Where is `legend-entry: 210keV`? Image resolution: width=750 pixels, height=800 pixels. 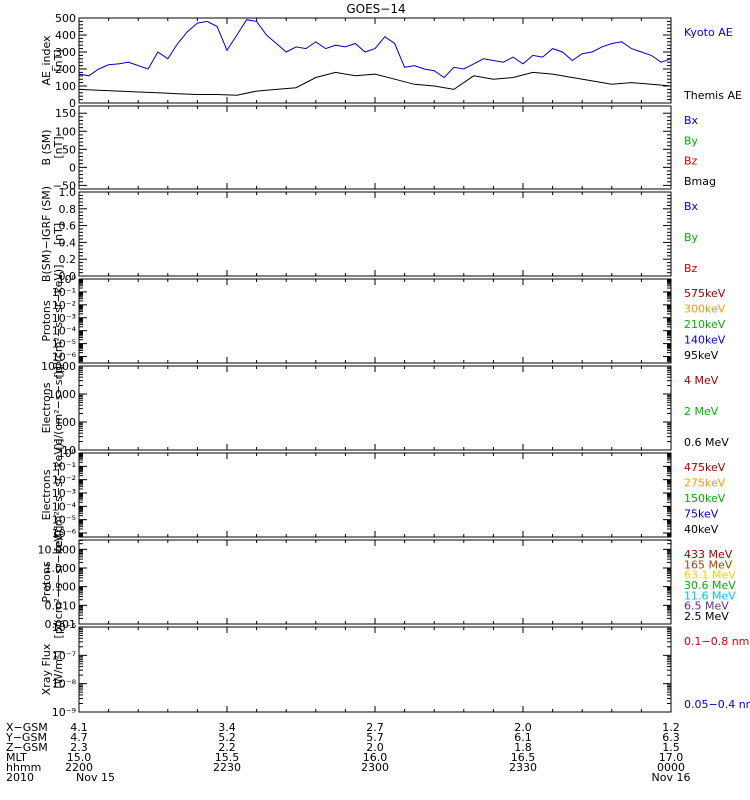 legend-entry: 210keV is located at coordinates (705, 324).